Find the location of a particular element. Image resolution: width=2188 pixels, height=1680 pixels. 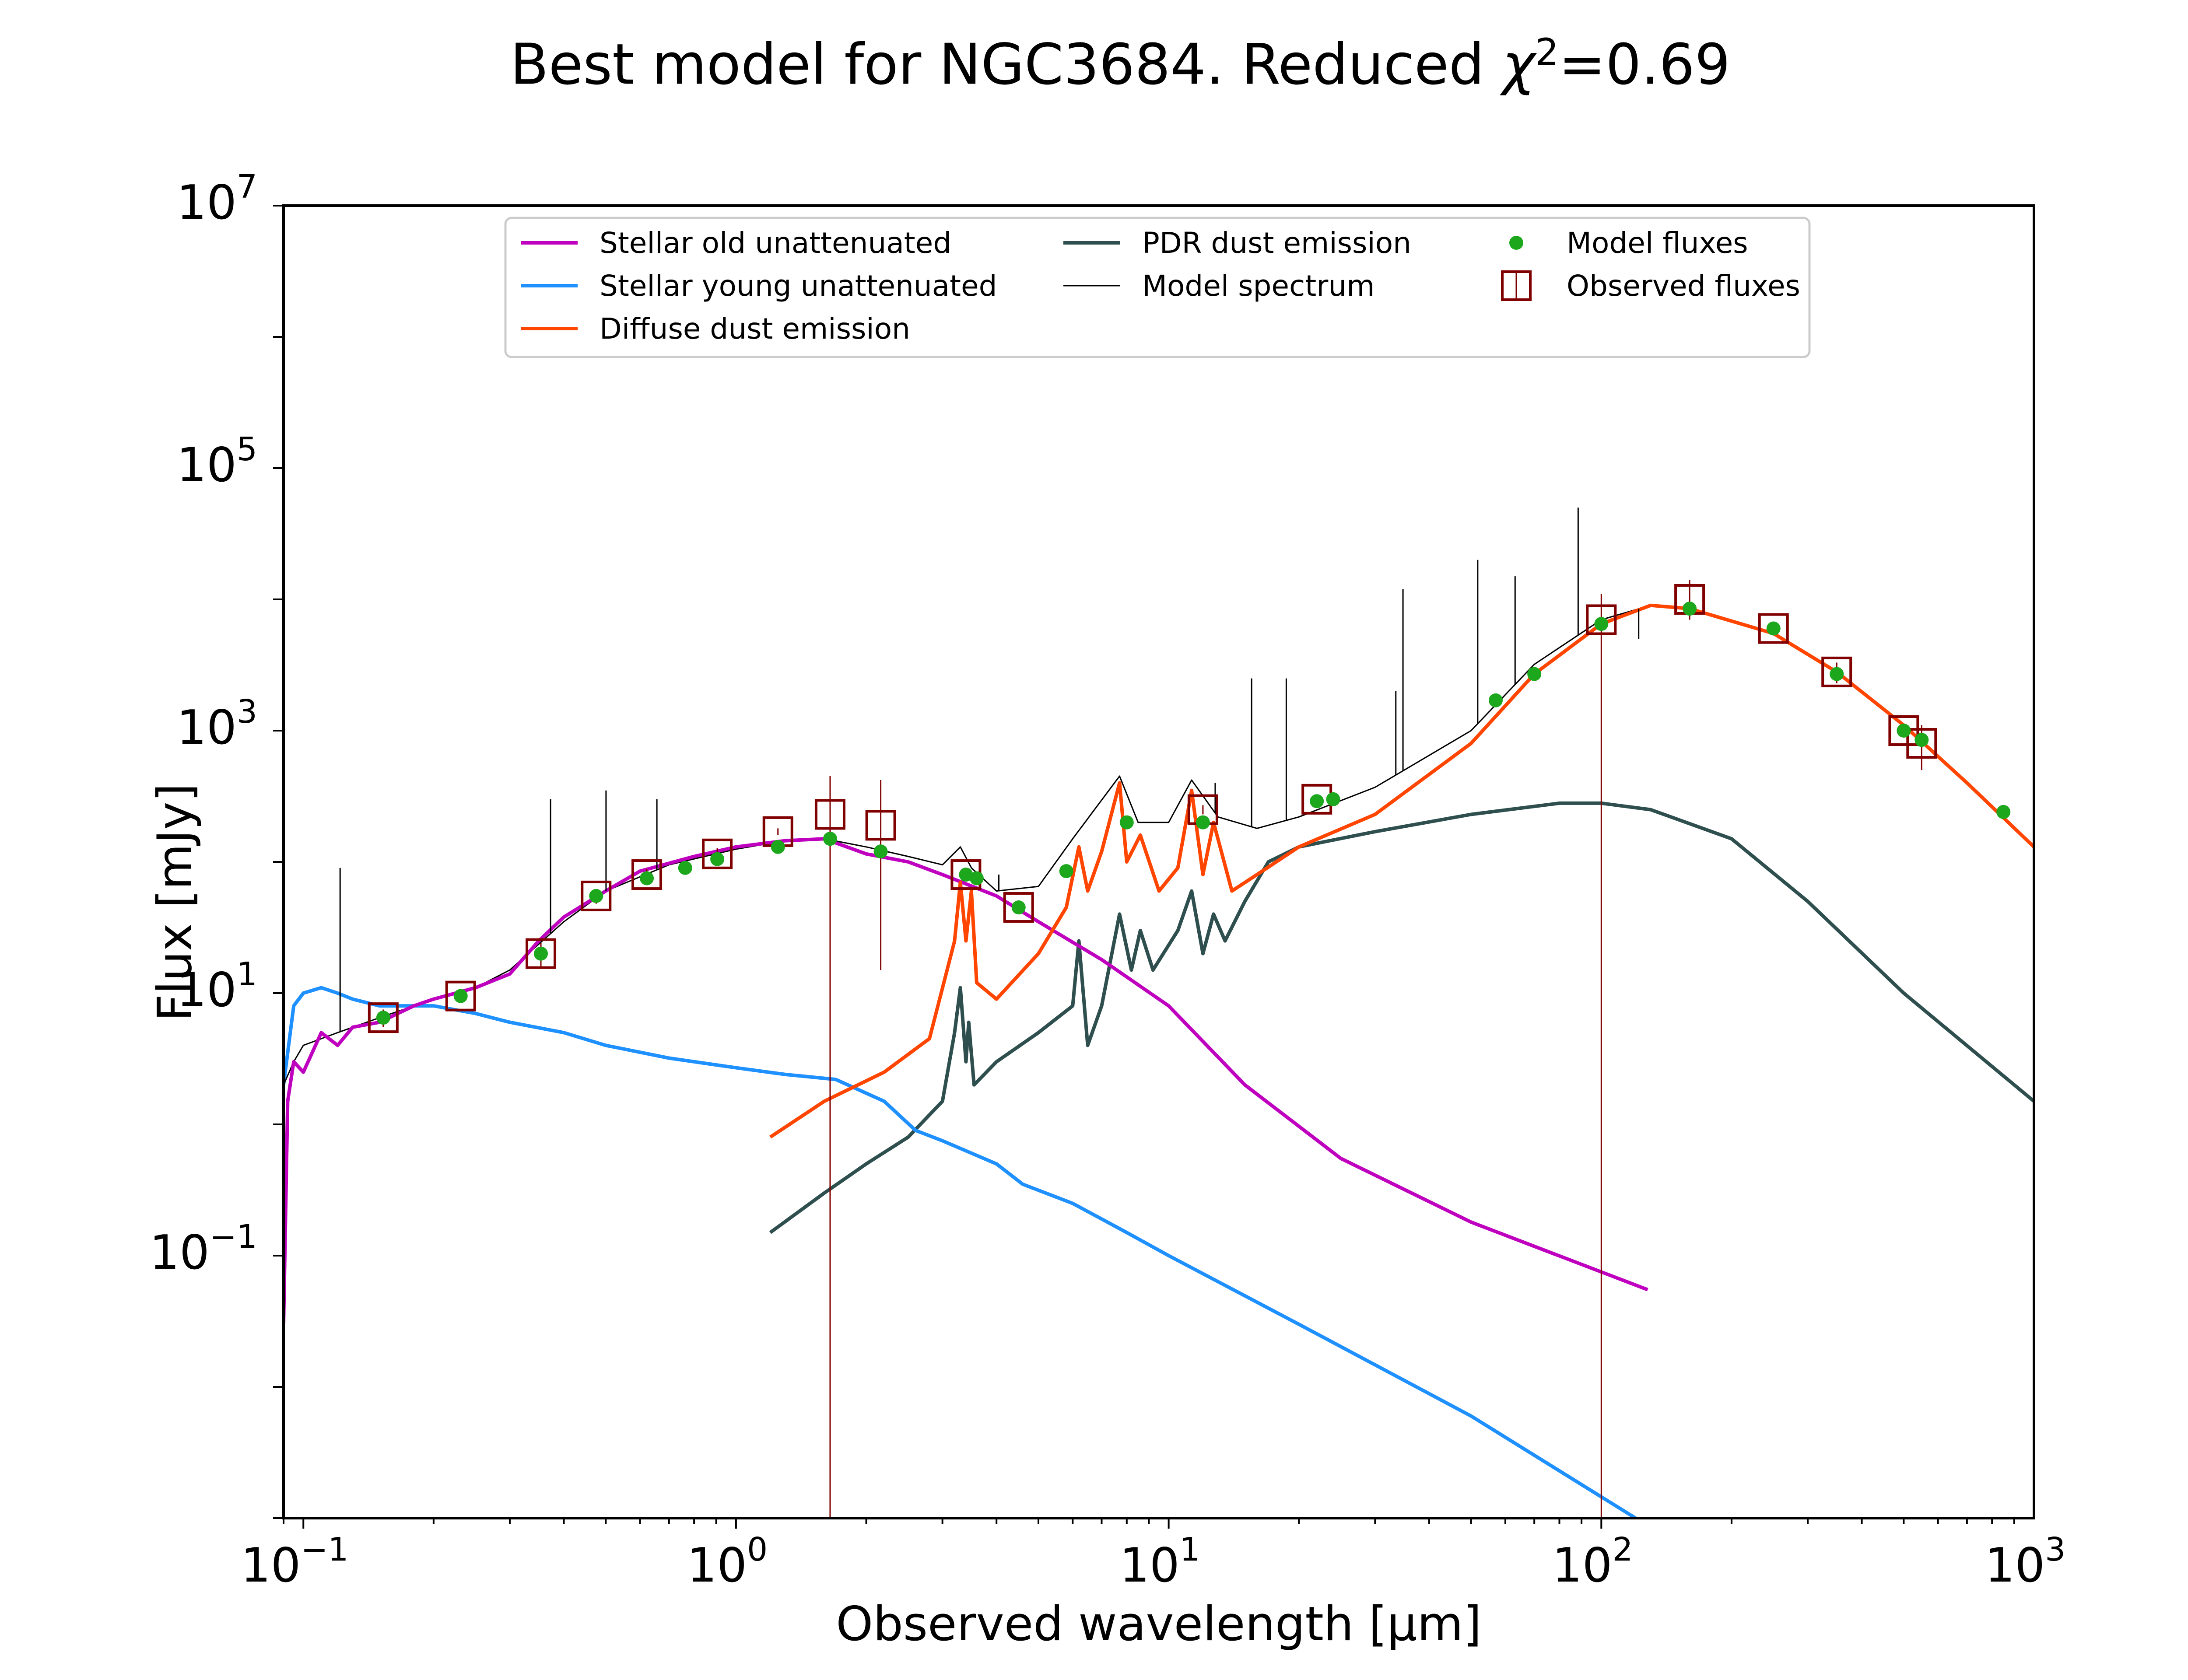

y-axis-label: Flux [mJy] is located at coordinates (175, 902).